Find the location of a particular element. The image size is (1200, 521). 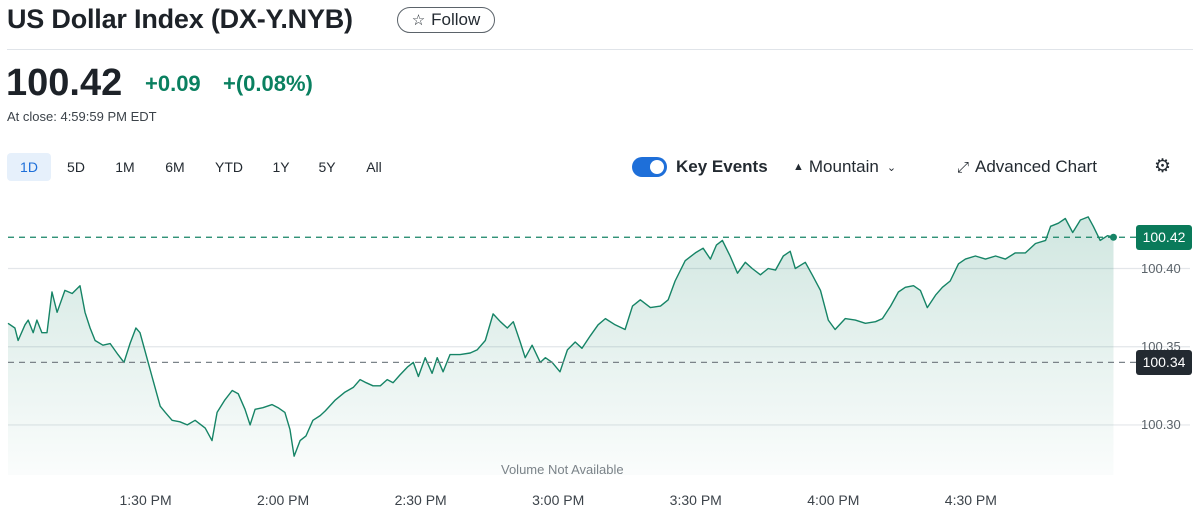

y-tick-label: 100.40 is located at coordinates (1161, 268).